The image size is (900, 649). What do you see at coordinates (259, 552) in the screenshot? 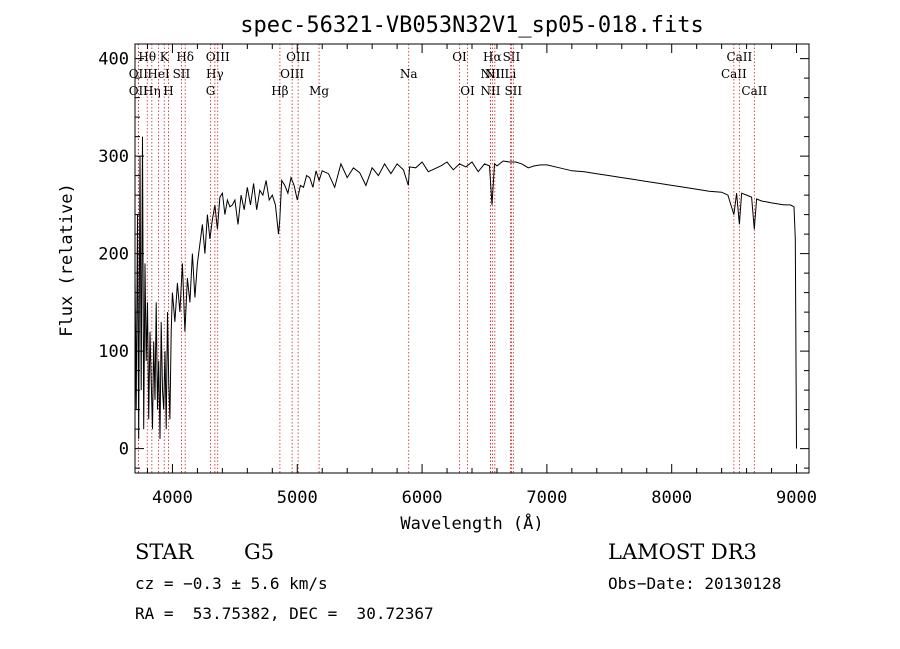
I see `object-subclass: G5` at bounding box center [259, 552].